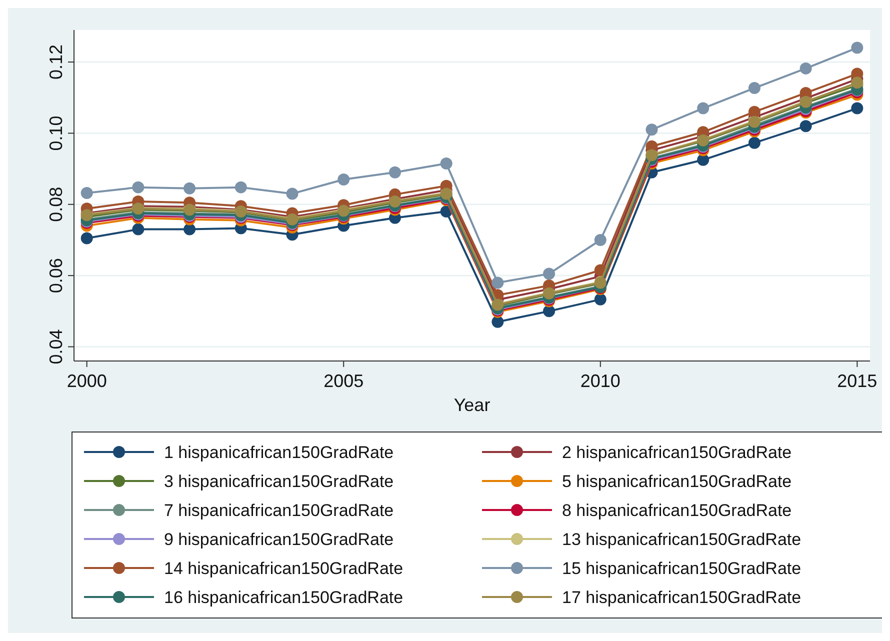 Image resolution: width=890 pixels, height=641 pixels. I want to click on legend-label: 2 hispanicafrican150GradRate, so click(677, 452).